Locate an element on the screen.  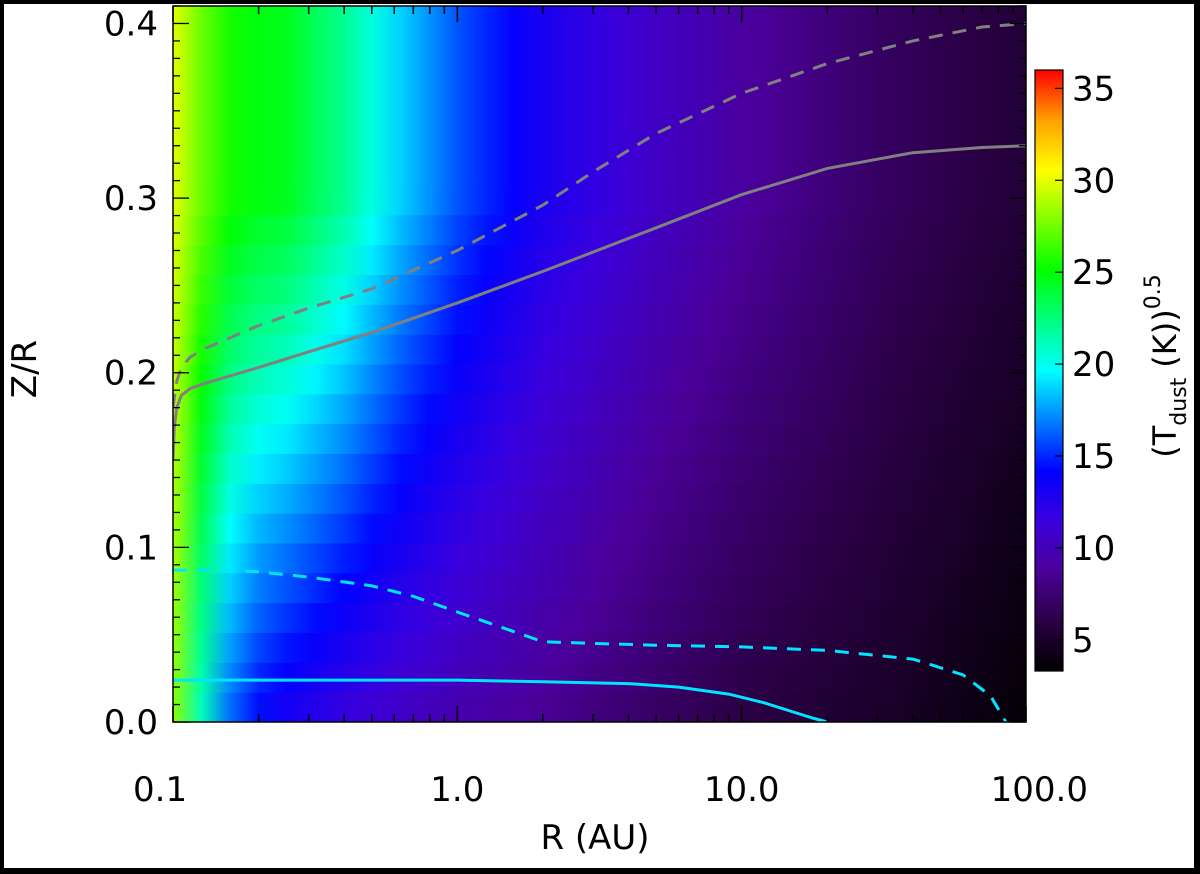
y-tick-labels: 0.0 0.1 0.2 0.3 0.4 is located at coordinates (131, 373).